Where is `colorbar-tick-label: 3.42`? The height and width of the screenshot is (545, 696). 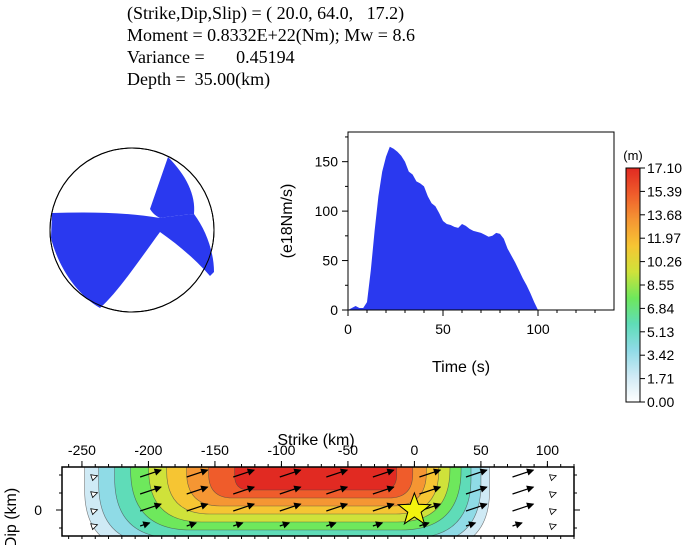 colorbar-tick-label: 3.42 is located at coordinates (660, 355).